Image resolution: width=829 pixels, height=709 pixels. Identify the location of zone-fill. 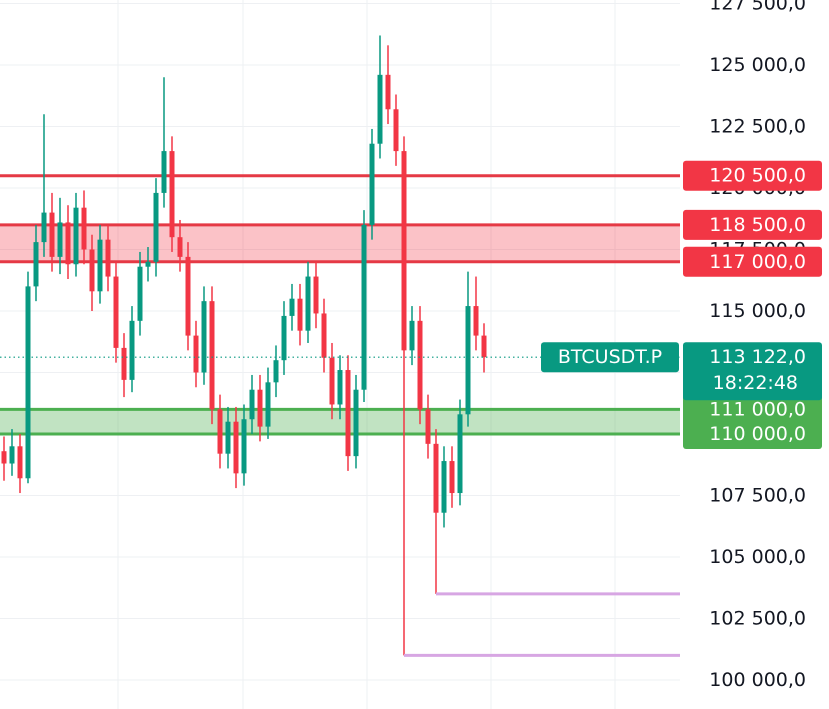
(340, 243).